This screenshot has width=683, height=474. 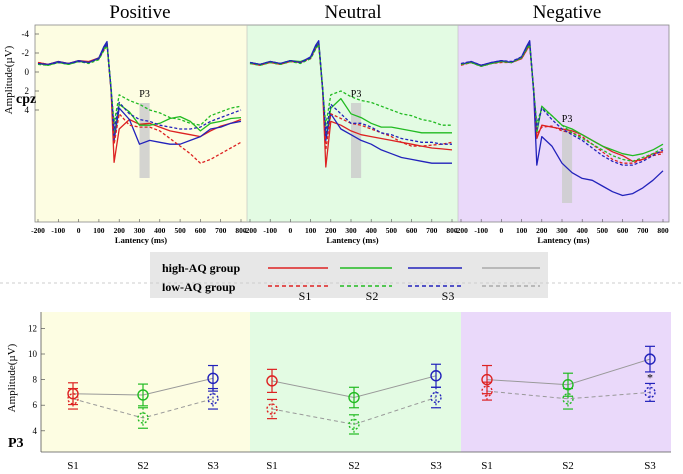 I want to click on p3-x-label-positive: S3, so click(x=213, y=466).